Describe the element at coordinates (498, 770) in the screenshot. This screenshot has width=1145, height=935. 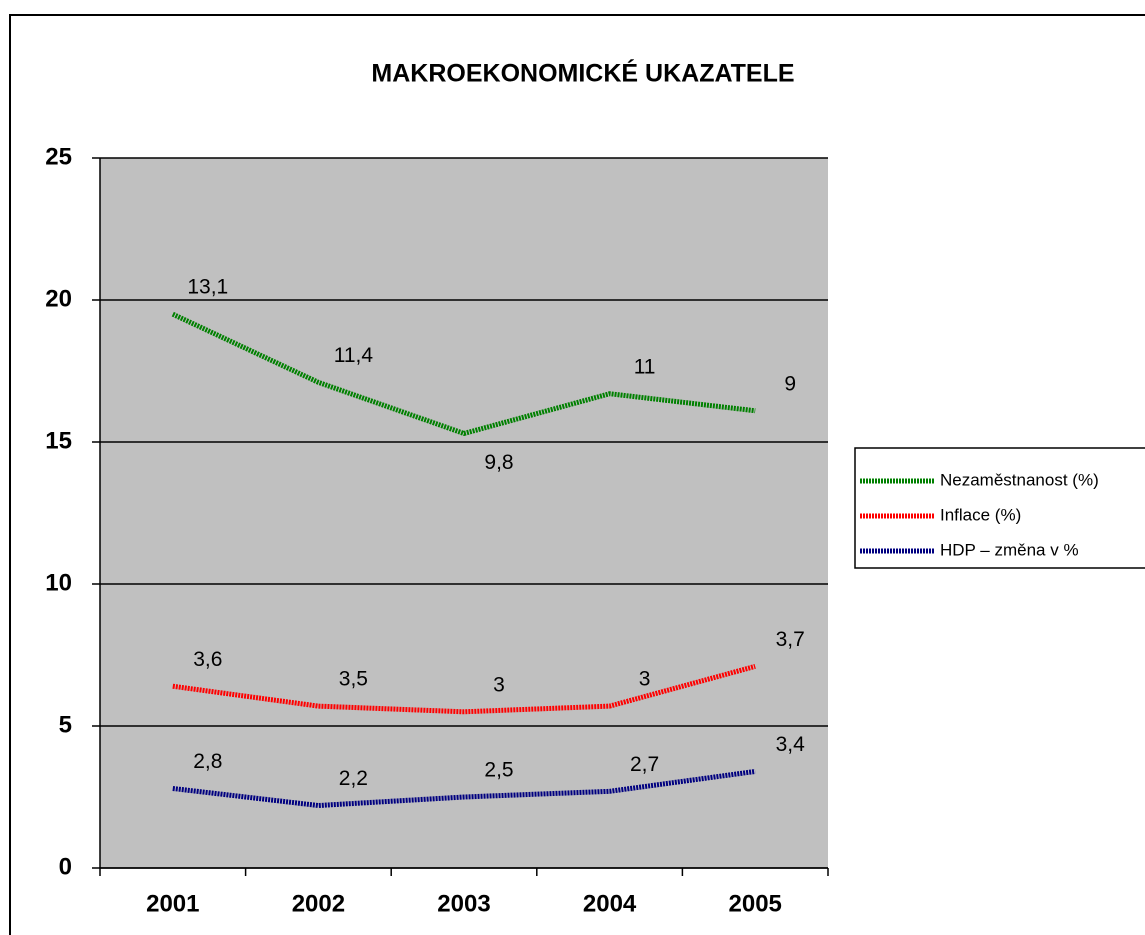
I see `data-label: 2,5` at that location.